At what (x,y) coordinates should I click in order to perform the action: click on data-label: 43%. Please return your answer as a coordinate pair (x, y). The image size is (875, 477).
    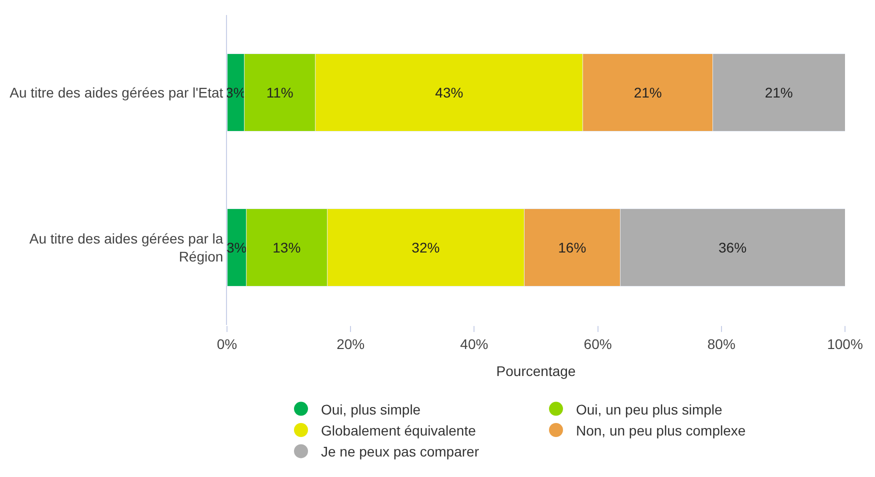
    Looking at the image, I should click on (449, 92).